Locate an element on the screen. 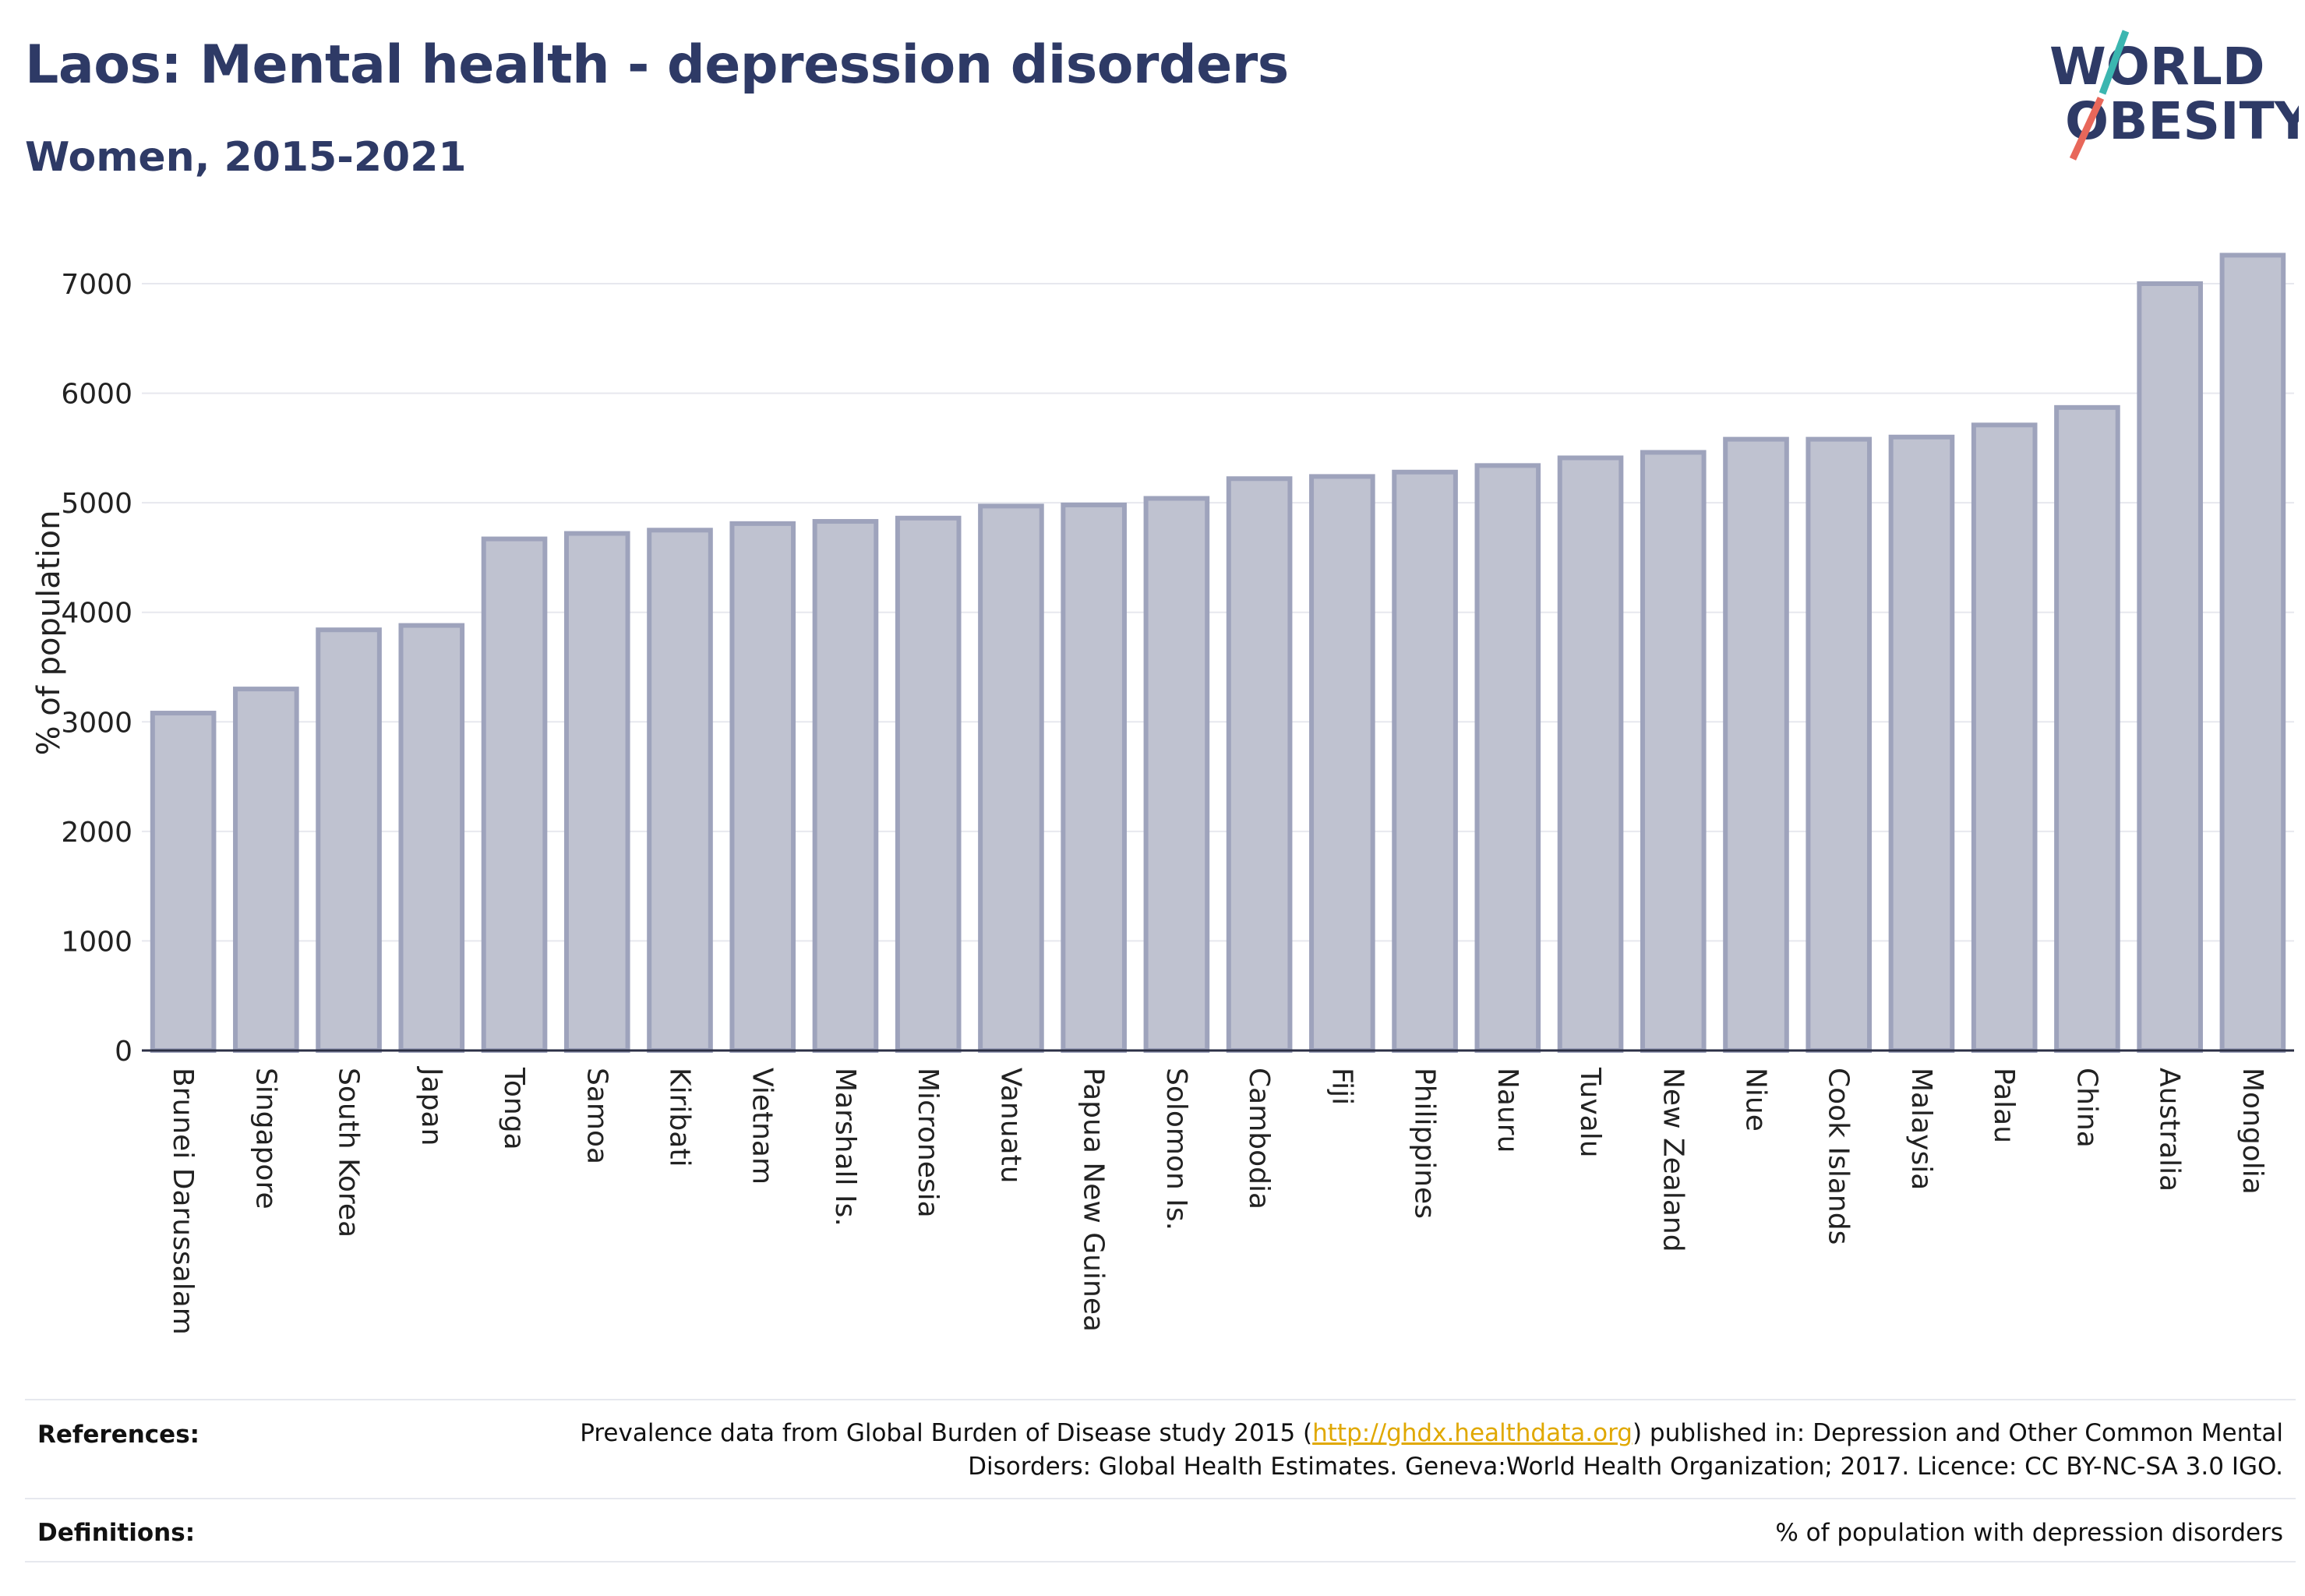  references-link: http://ghdx.healthdata.org is located at coordinates (1472, 1433).